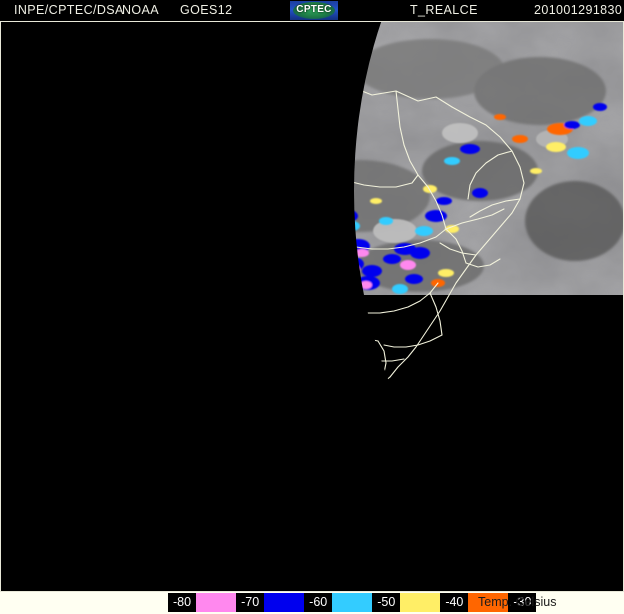 Image resolution: width=624 pixels, height=614 pixels. Describe the element at coordinates (318, 602) in the screenshot. I see `legend-label-60: -60` at that location.